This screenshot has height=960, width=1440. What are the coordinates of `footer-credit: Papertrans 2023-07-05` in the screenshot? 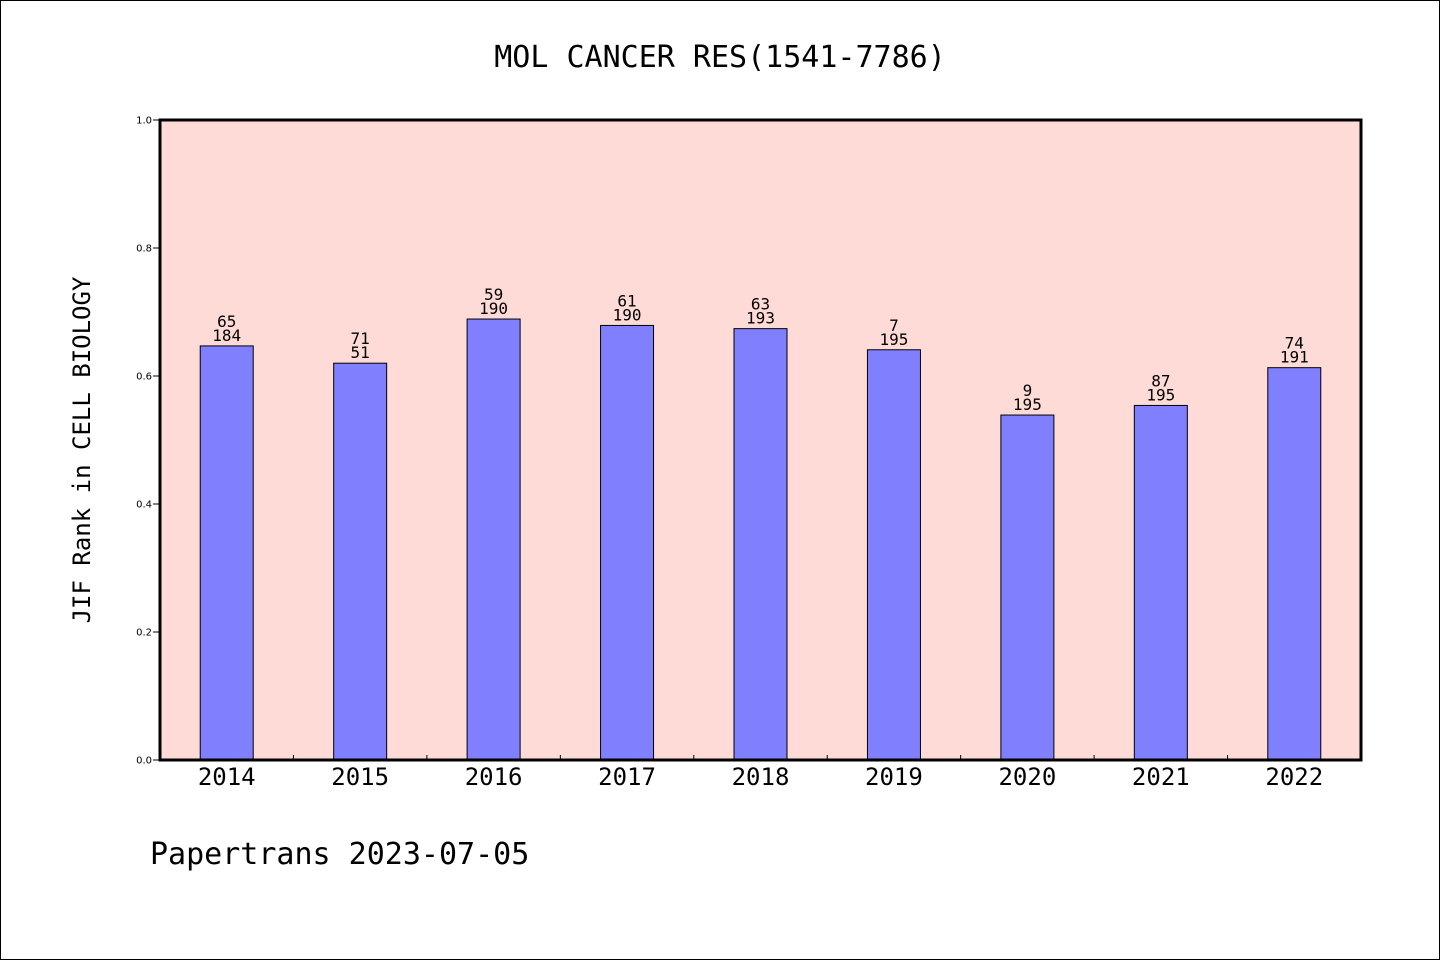 It's located at (339, 854).